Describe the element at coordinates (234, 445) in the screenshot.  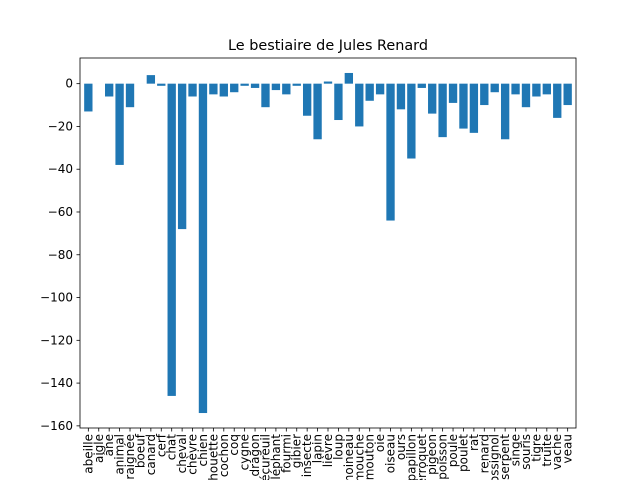
I see `x-tick-label: coq` at that location.